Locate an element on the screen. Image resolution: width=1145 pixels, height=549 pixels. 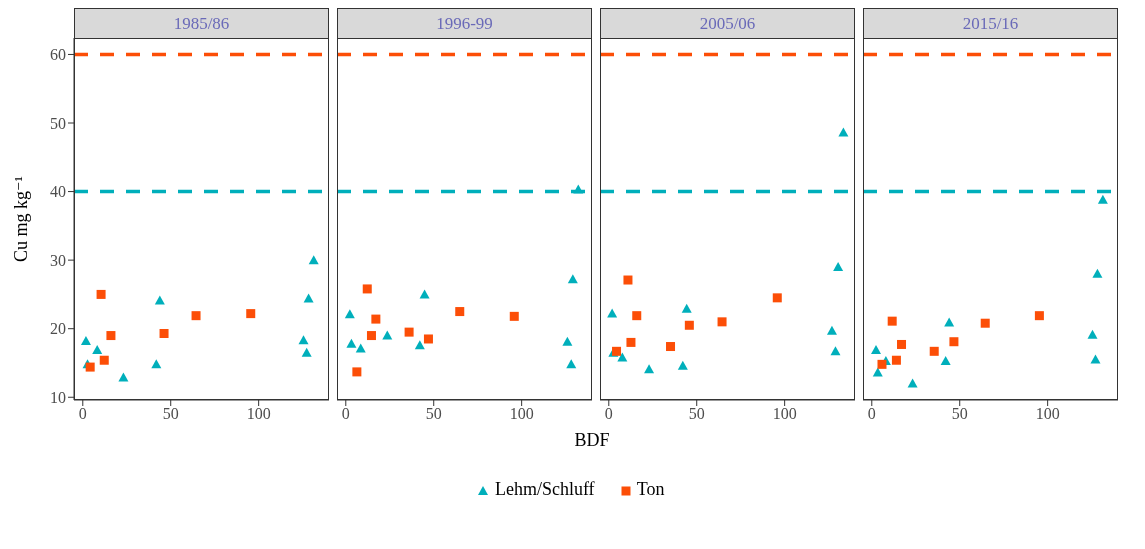
y-tick-label: 40 is located at coordinates (58, 192).